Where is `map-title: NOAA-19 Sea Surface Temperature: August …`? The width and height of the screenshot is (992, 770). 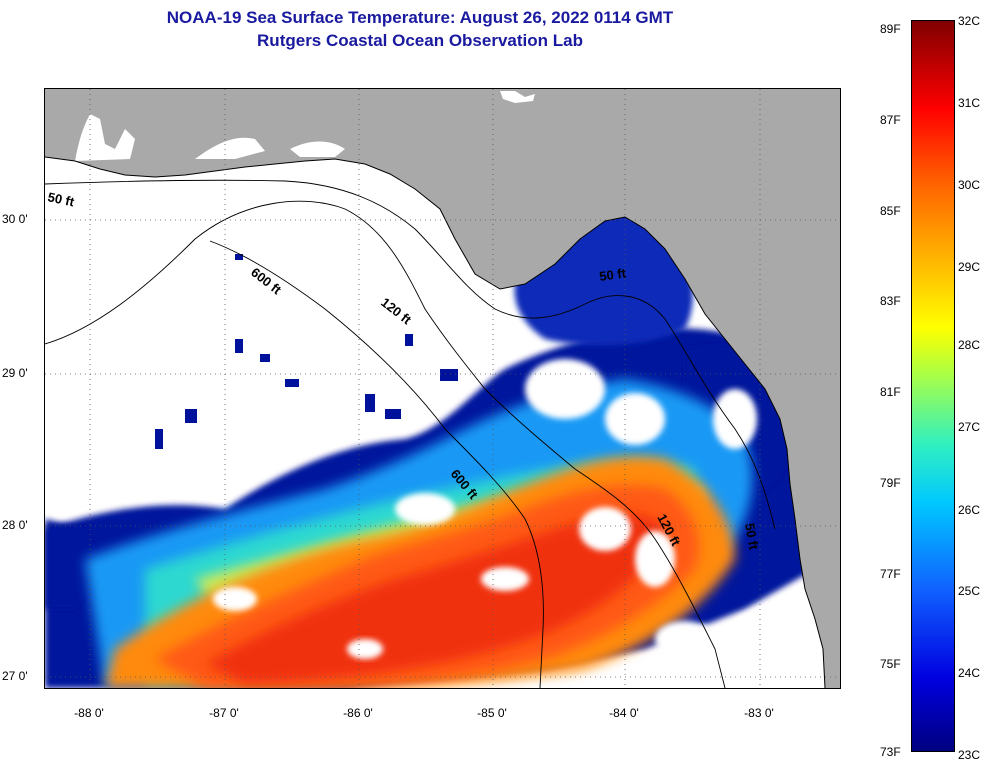
map-title: NOAA-19 Sea Surface Temperature: August … is located at coordinates (420, 17).